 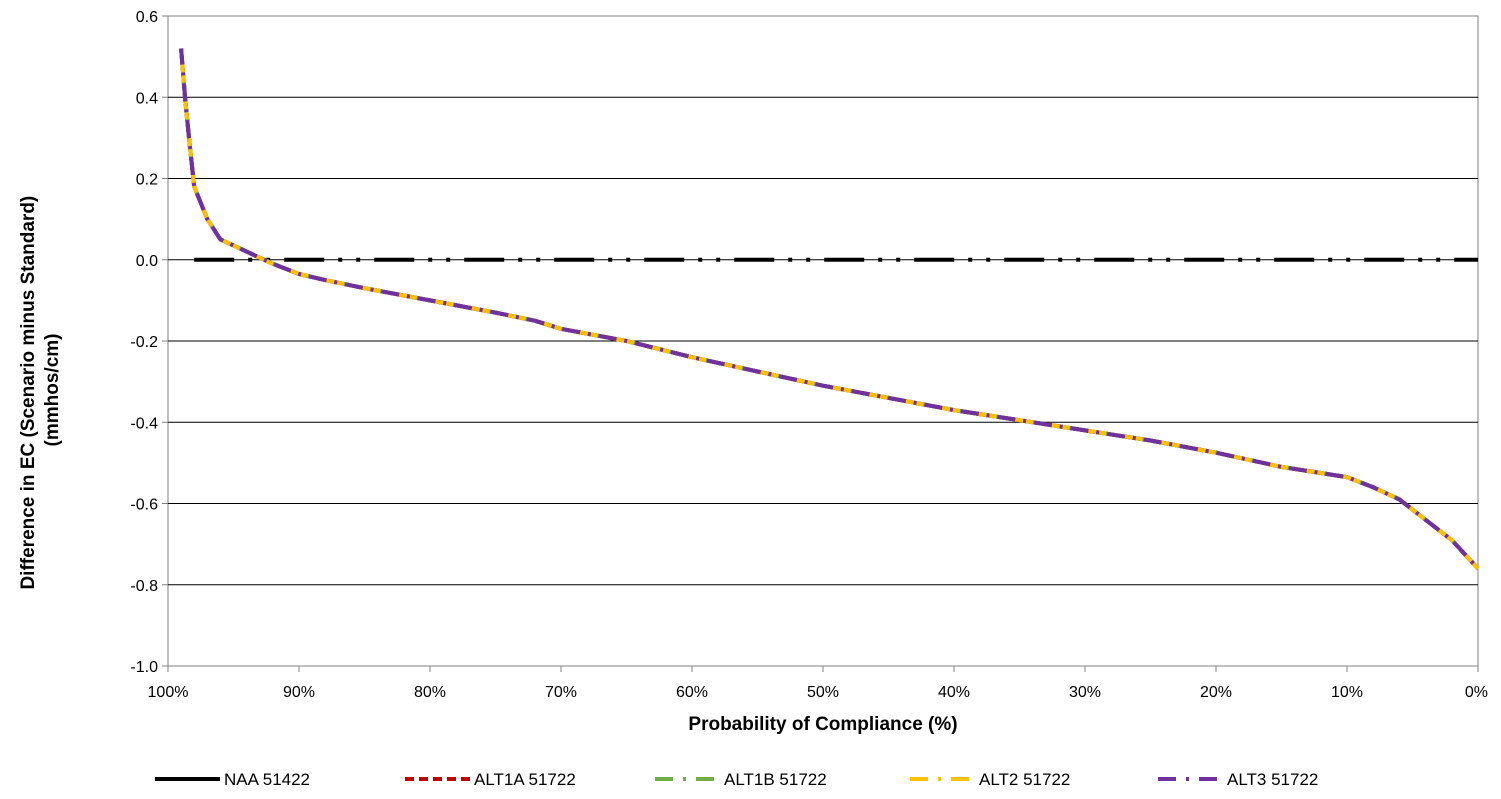 What do you see at coordinates (147, 261) in the screenshot?
I see `y-tick-label: 0.0` at bounding box center [147, 261].